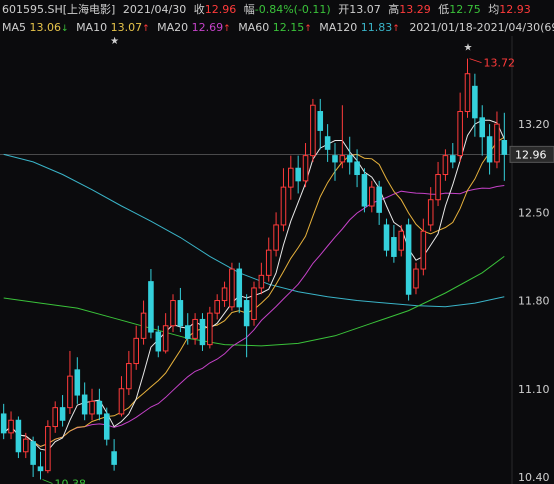  Describe the element at coordinates (275, 27) in the screenshot. I see `ma60-legend: MA60 12.15↑` at that location.